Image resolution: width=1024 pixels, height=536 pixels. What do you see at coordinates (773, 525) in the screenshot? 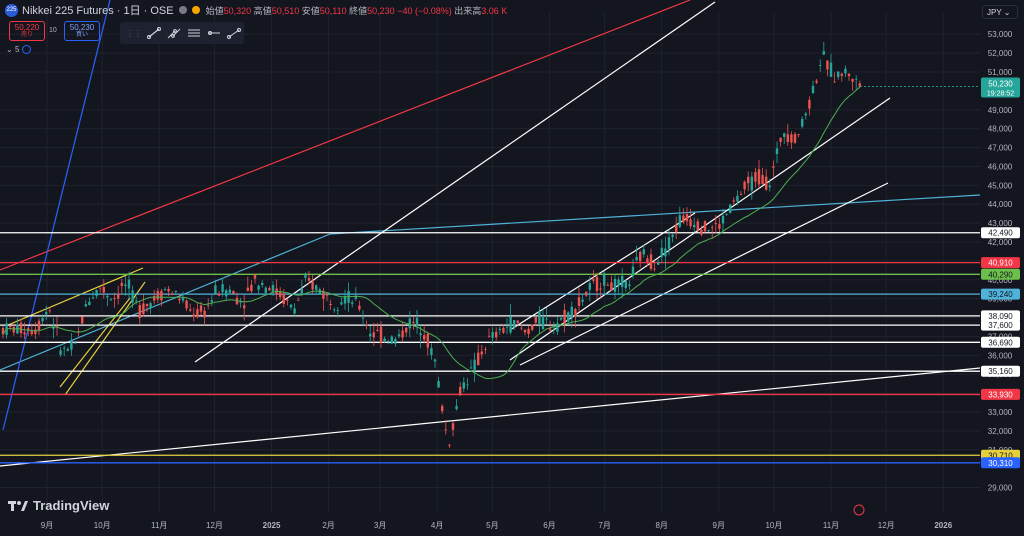
I see `x-tick-label: 10月` at bounding box center [773, 525].